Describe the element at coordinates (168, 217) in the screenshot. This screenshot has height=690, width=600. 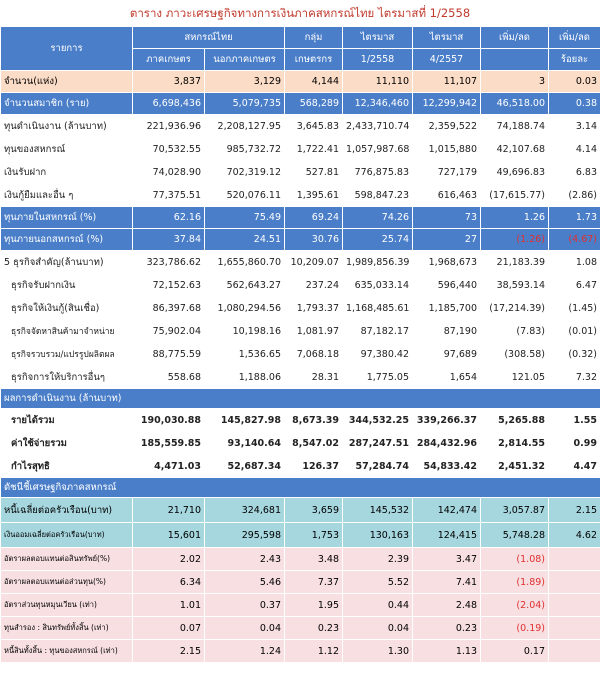
I see `cell-value: 62.16` at that location.